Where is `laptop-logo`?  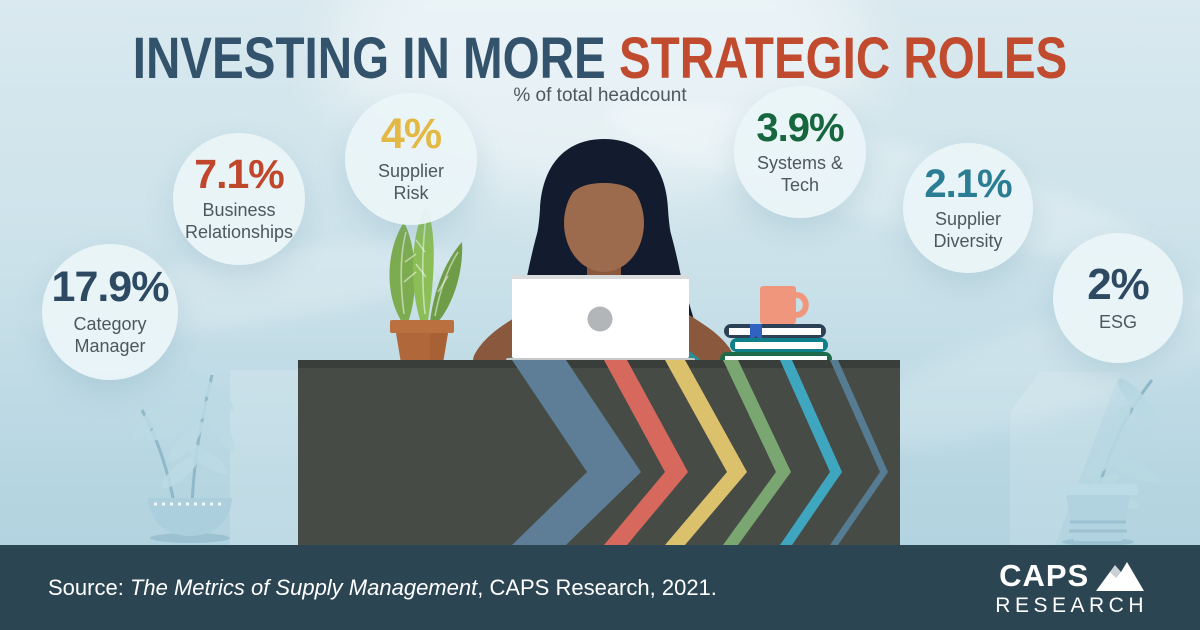 laptop-logo is located at coordinates (600, 319).